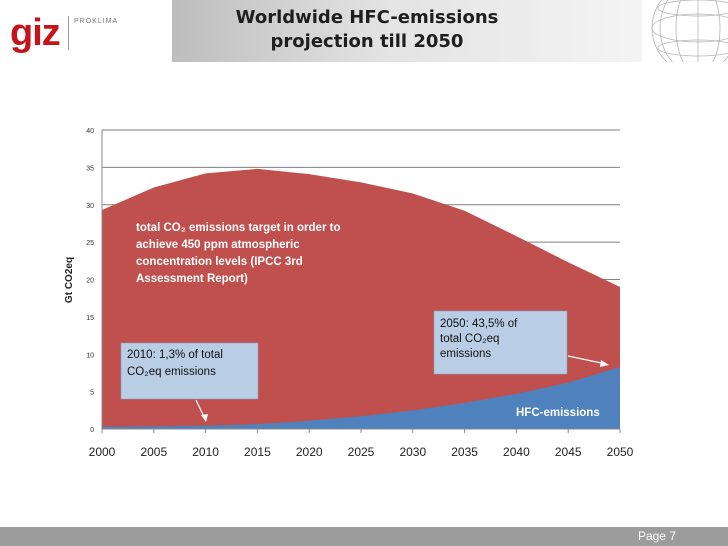 The image size is (728, 546). Describe the element at coordinates (412, 452) in the screenshot. I see `x-tick-label-2030: 2030` at that location.